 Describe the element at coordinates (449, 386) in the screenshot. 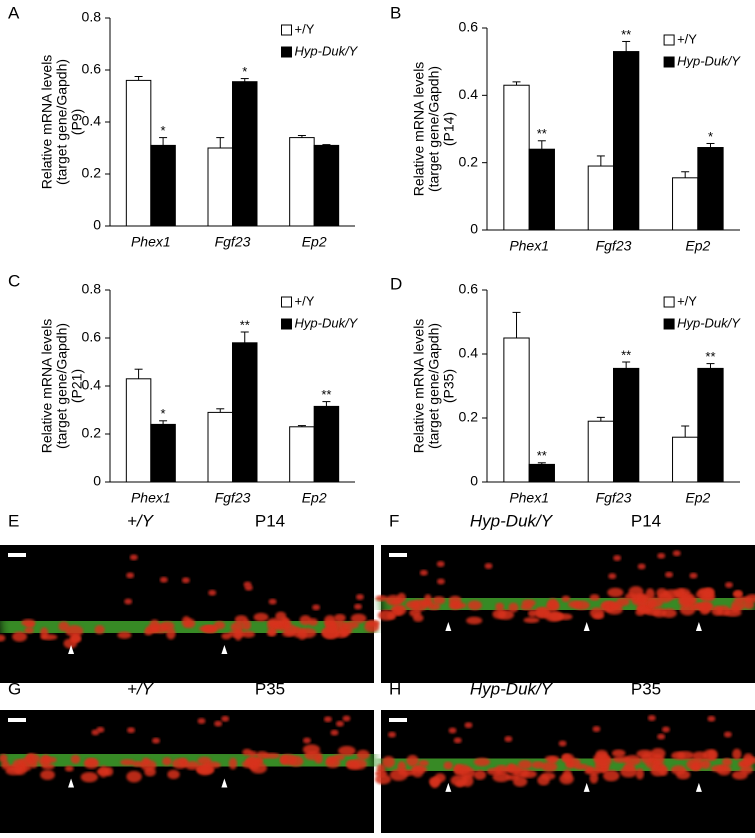

I see `y-axis-label: (P35)` at that location.